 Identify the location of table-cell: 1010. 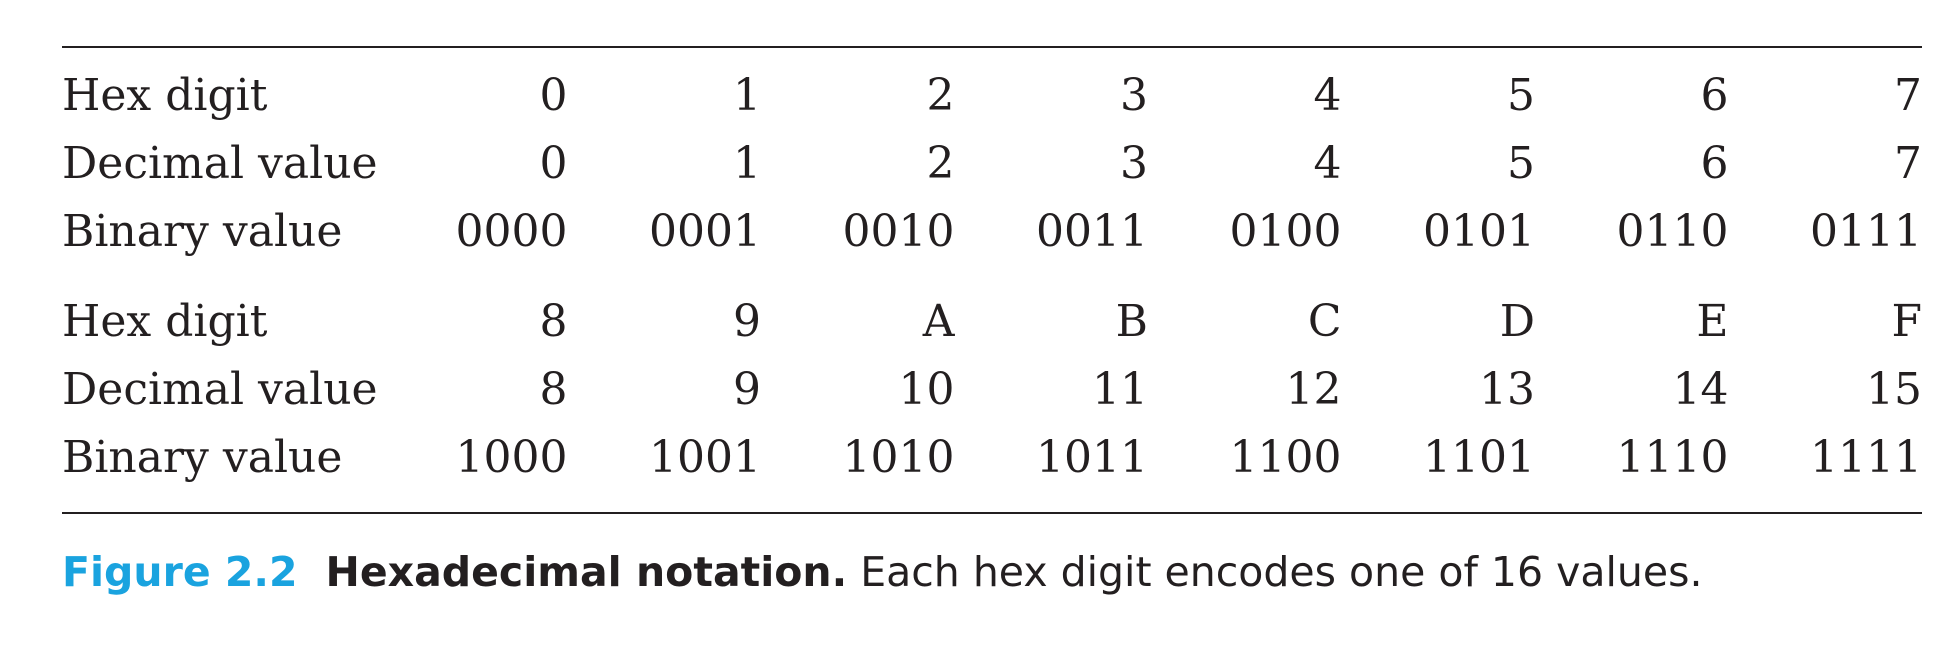
(898, 457).